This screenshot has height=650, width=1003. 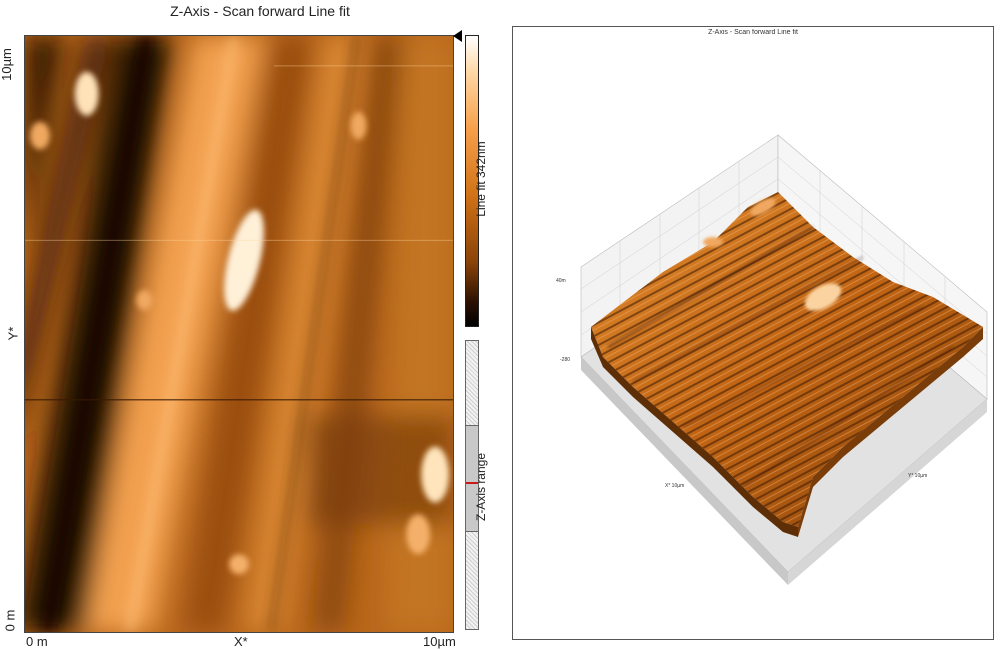 What do you see at coordinates (472, 478) in the screenshot?
I see `z-axis-range-window` at bounding box center [472, 478].